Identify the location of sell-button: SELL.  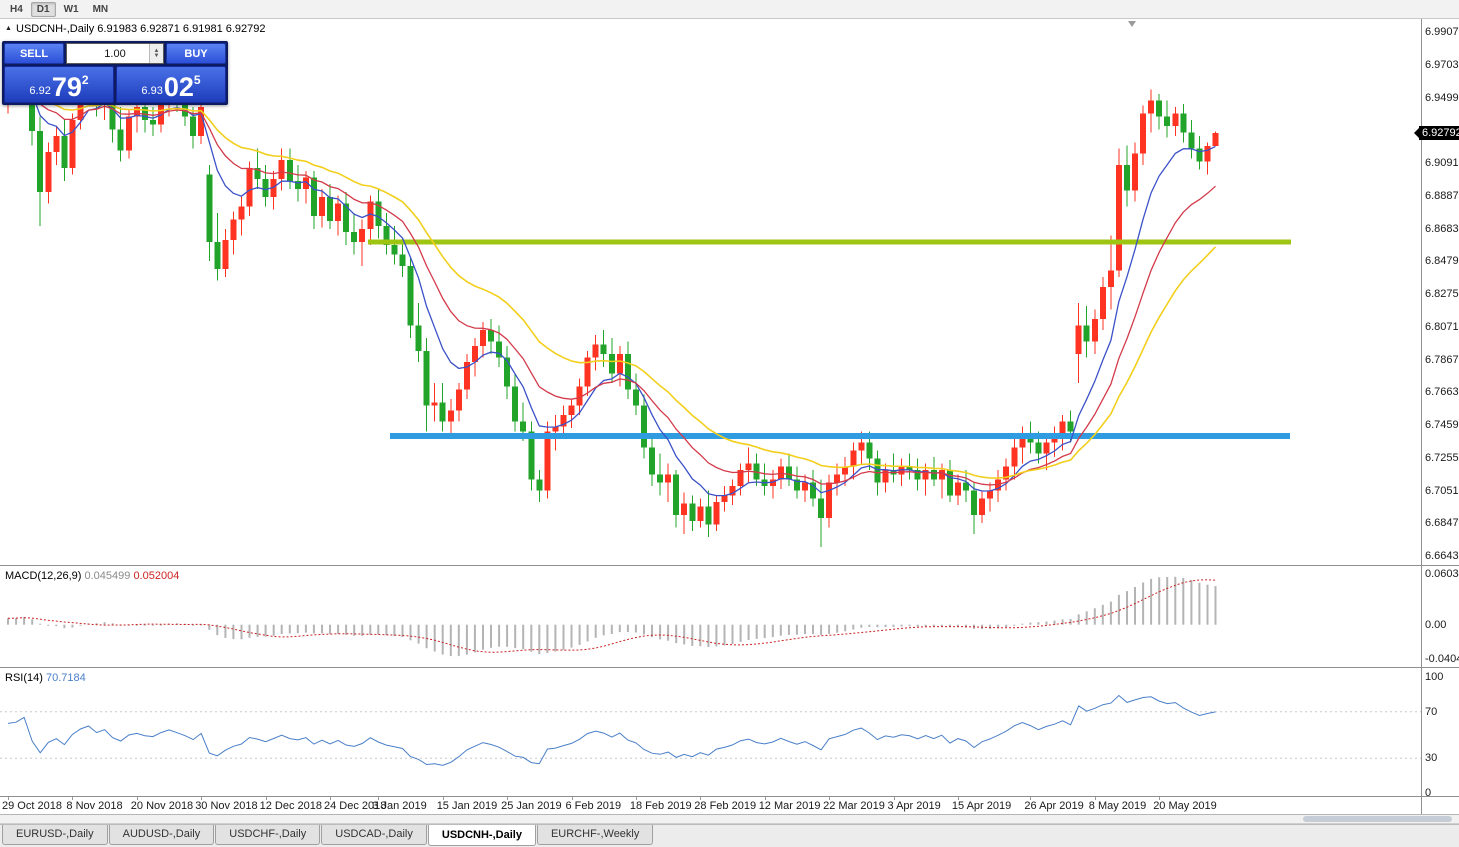
(34, 53).